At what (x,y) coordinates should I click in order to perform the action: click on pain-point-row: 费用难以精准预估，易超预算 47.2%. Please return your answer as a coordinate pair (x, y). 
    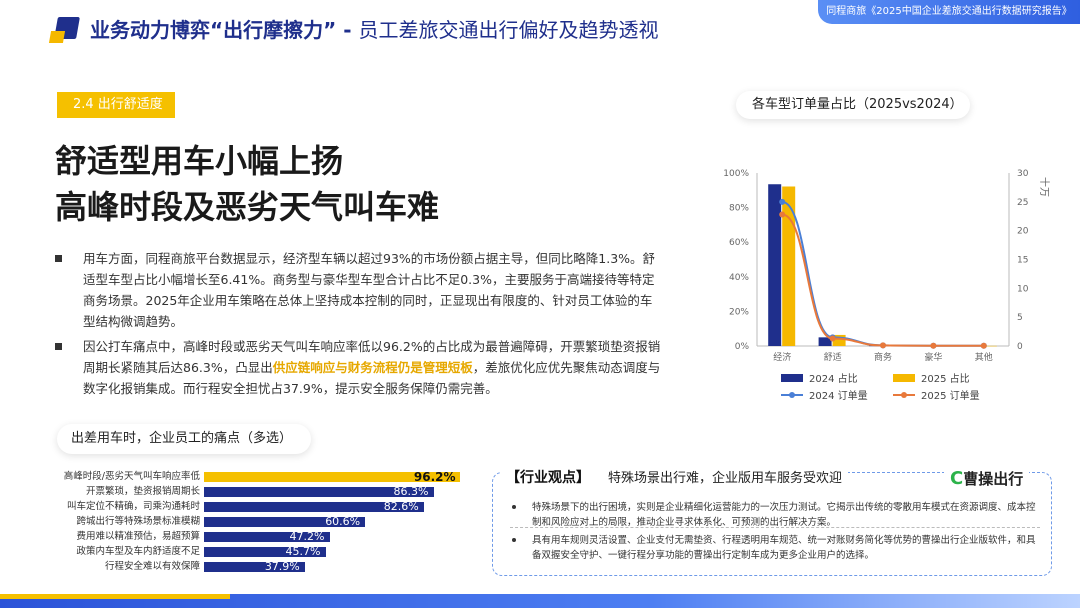
    Looking at the image, I should click on (260, 537).